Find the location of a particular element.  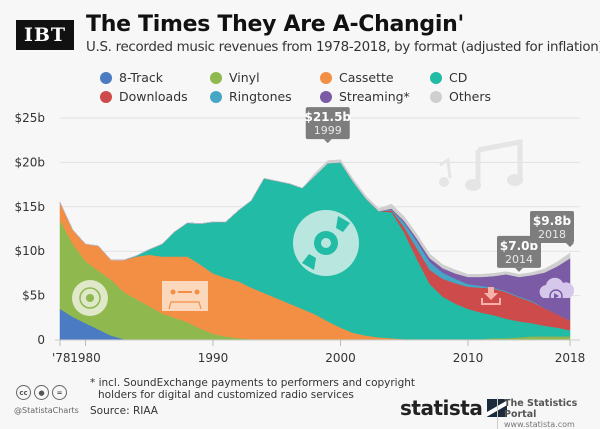

statista-logo: statista is located at coordinates (454, 408).